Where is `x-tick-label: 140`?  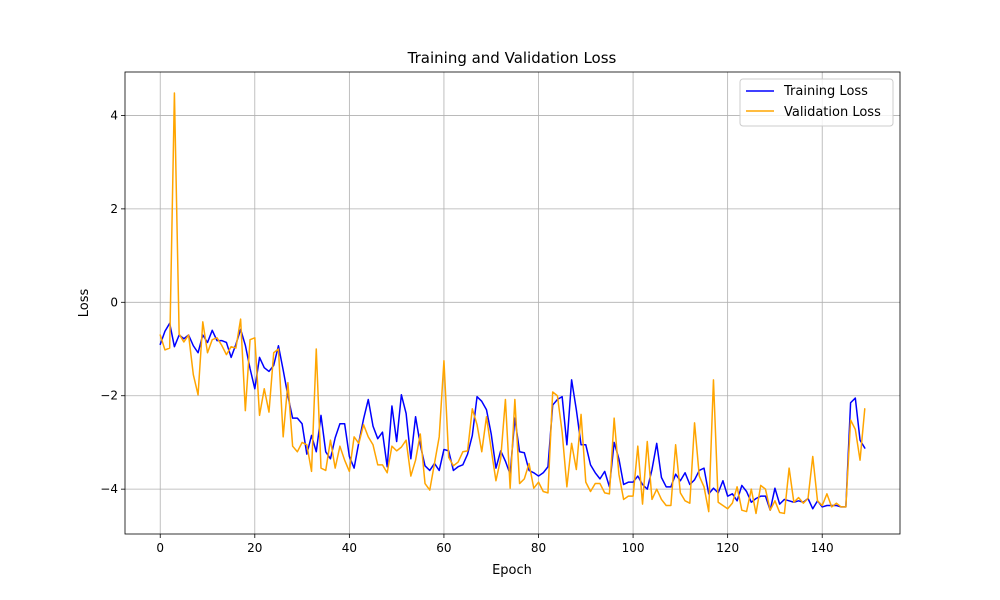 x-tick-label: 140 is located at coordinates (822, 548).